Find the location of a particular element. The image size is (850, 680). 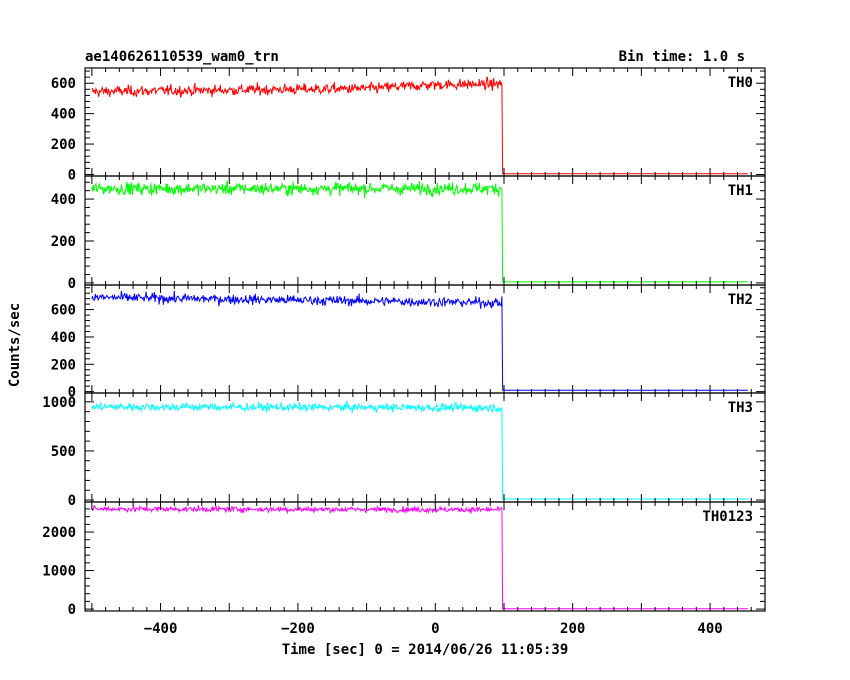

panel-th0: 0 200 400 600 TH0 is located at coordinates (408, 125).